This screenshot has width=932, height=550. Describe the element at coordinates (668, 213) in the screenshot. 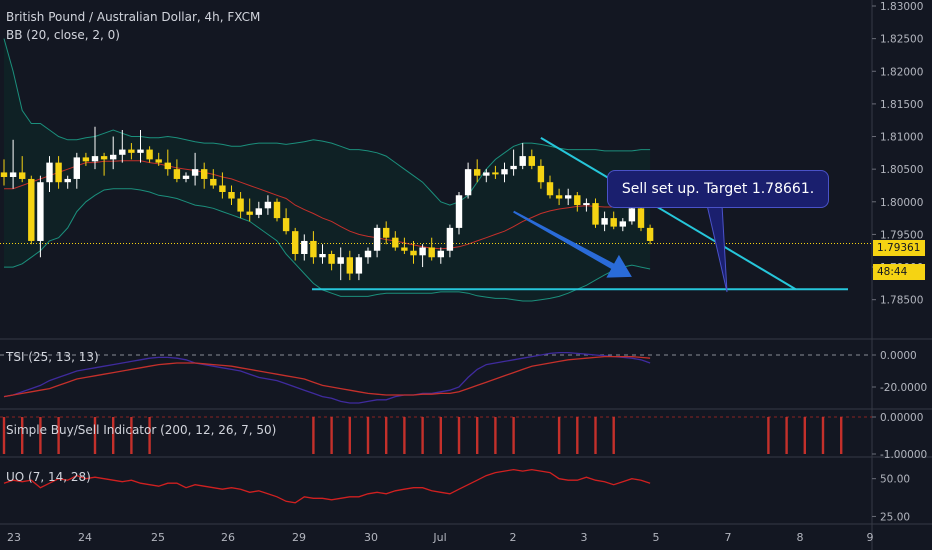

I see `resistance-trendline` at that location.